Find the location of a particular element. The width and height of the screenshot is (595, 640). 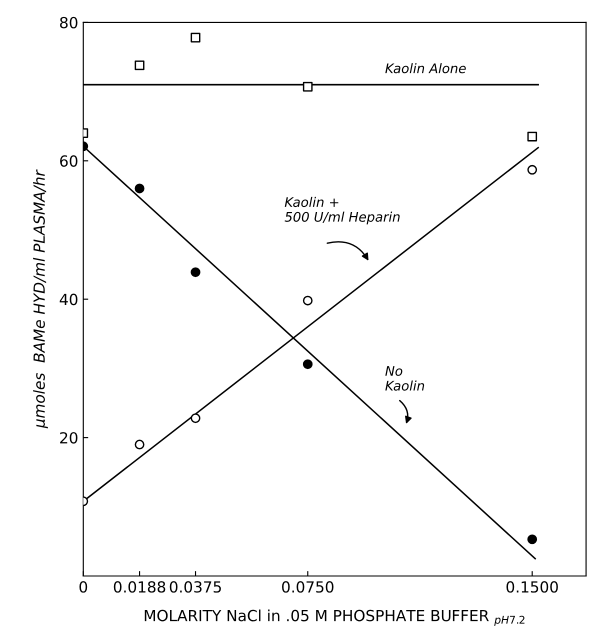

x-axis-title: MOLARITY NaCl in .05 M PHOSPHATE BUFFER $_{pH7.2}$ is located at coordinates (334, 618).